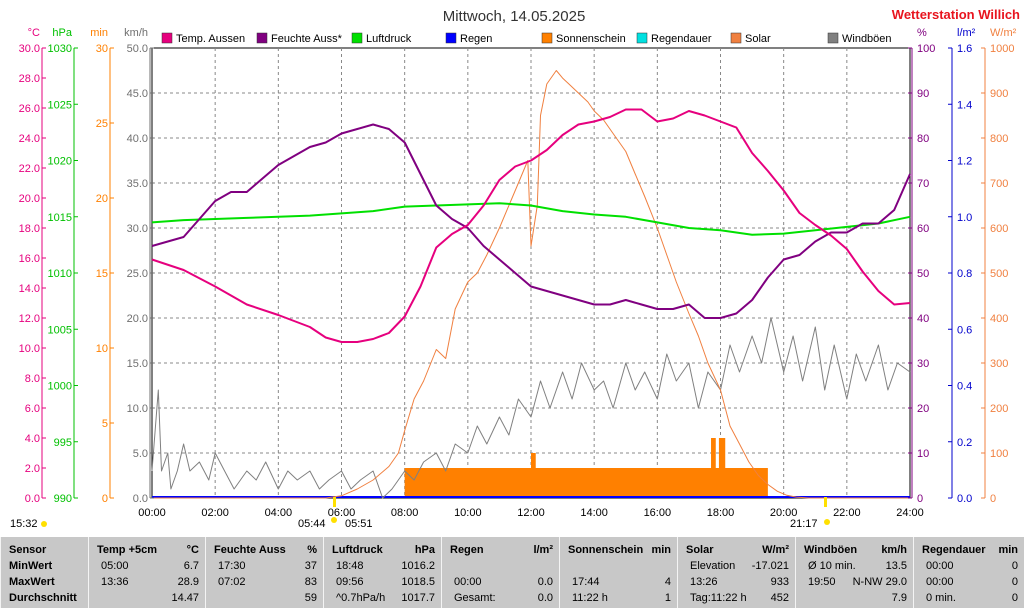 This screenshot has height=608, width=1024. What do you see at coordinates (618, 582) in the screenshot?
I see `stats-row: 17:44 4` at bounding box center [618, 582].